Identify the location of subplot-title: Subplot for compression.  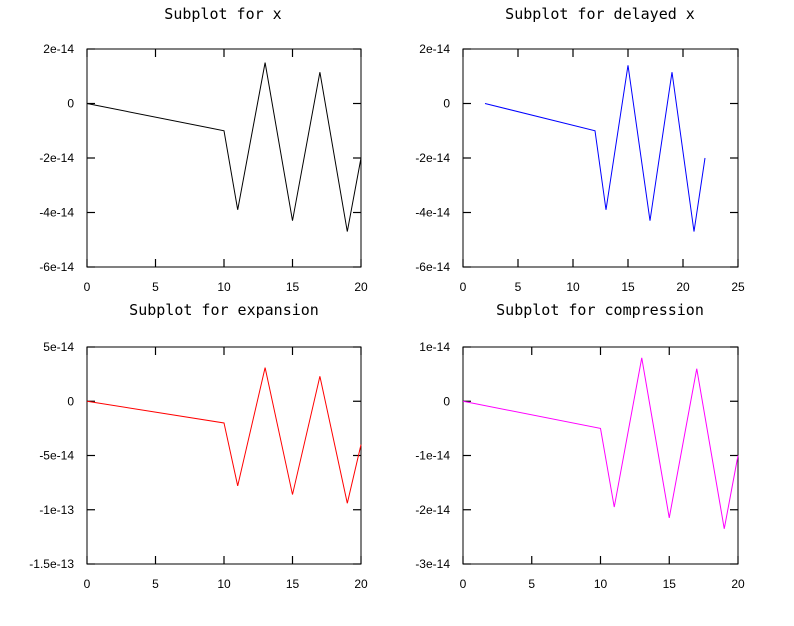
(600, 310).